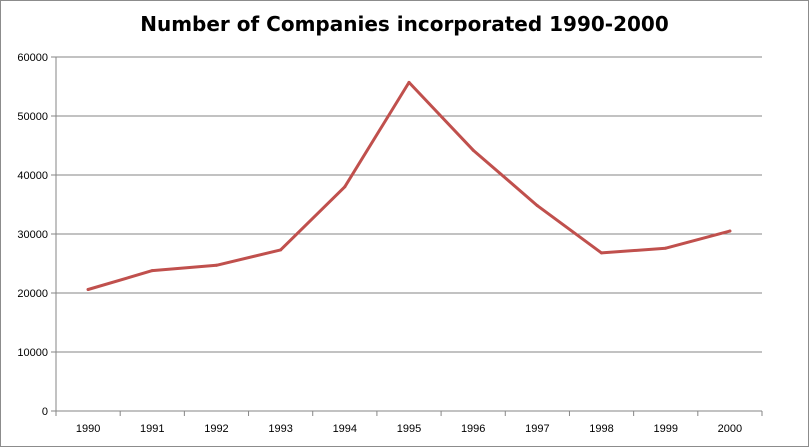  What do you see at coordinates (216, 429) in the screenshot?
I see `x-tick-label: 1992` at bounding box center [216, 429].